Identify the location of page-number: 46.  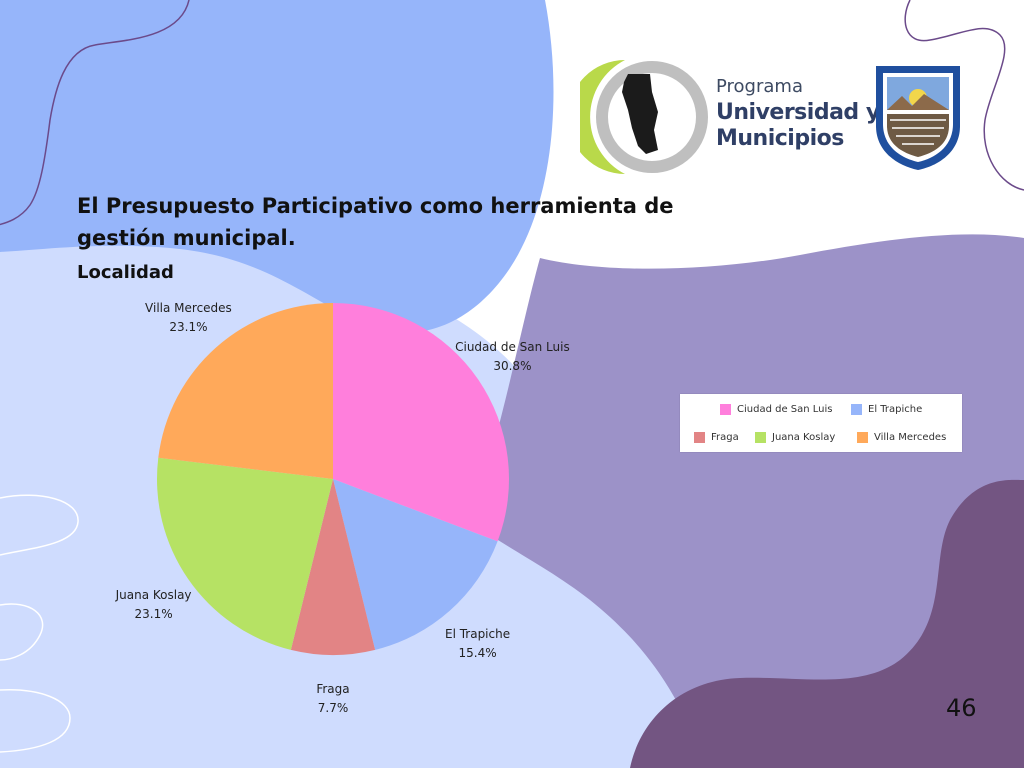
(961, 708).